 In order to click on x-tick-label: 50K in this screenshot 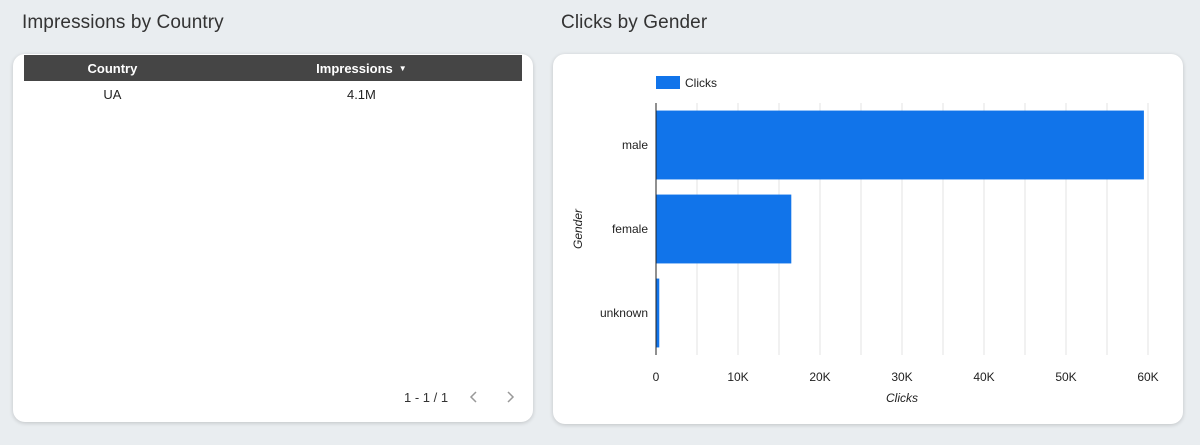, I will do `click(1065, 377)`.